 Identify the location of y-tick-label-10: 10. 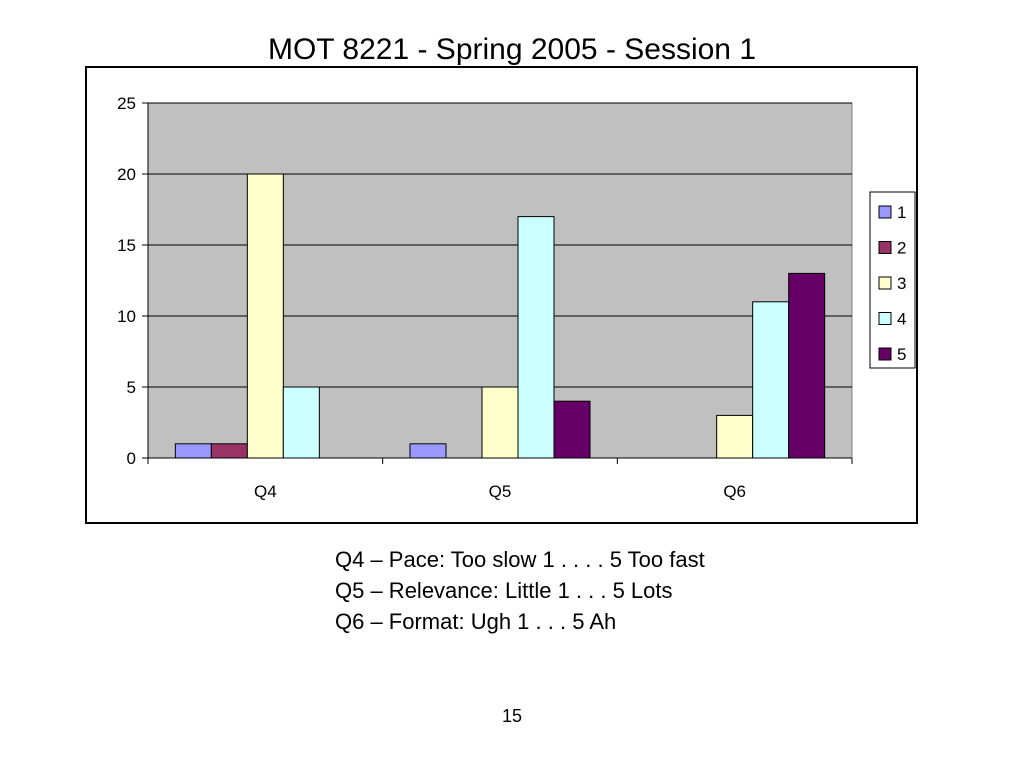
(126, 316).